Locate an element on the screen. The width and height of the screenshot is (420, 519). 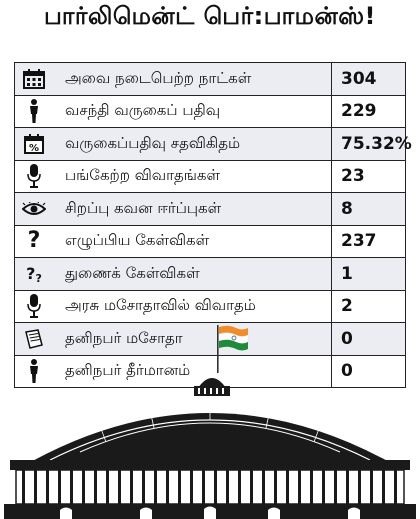
row-label: வருகைப்பதிவு சதவிகிதம் is located at coordinates (153, 142).